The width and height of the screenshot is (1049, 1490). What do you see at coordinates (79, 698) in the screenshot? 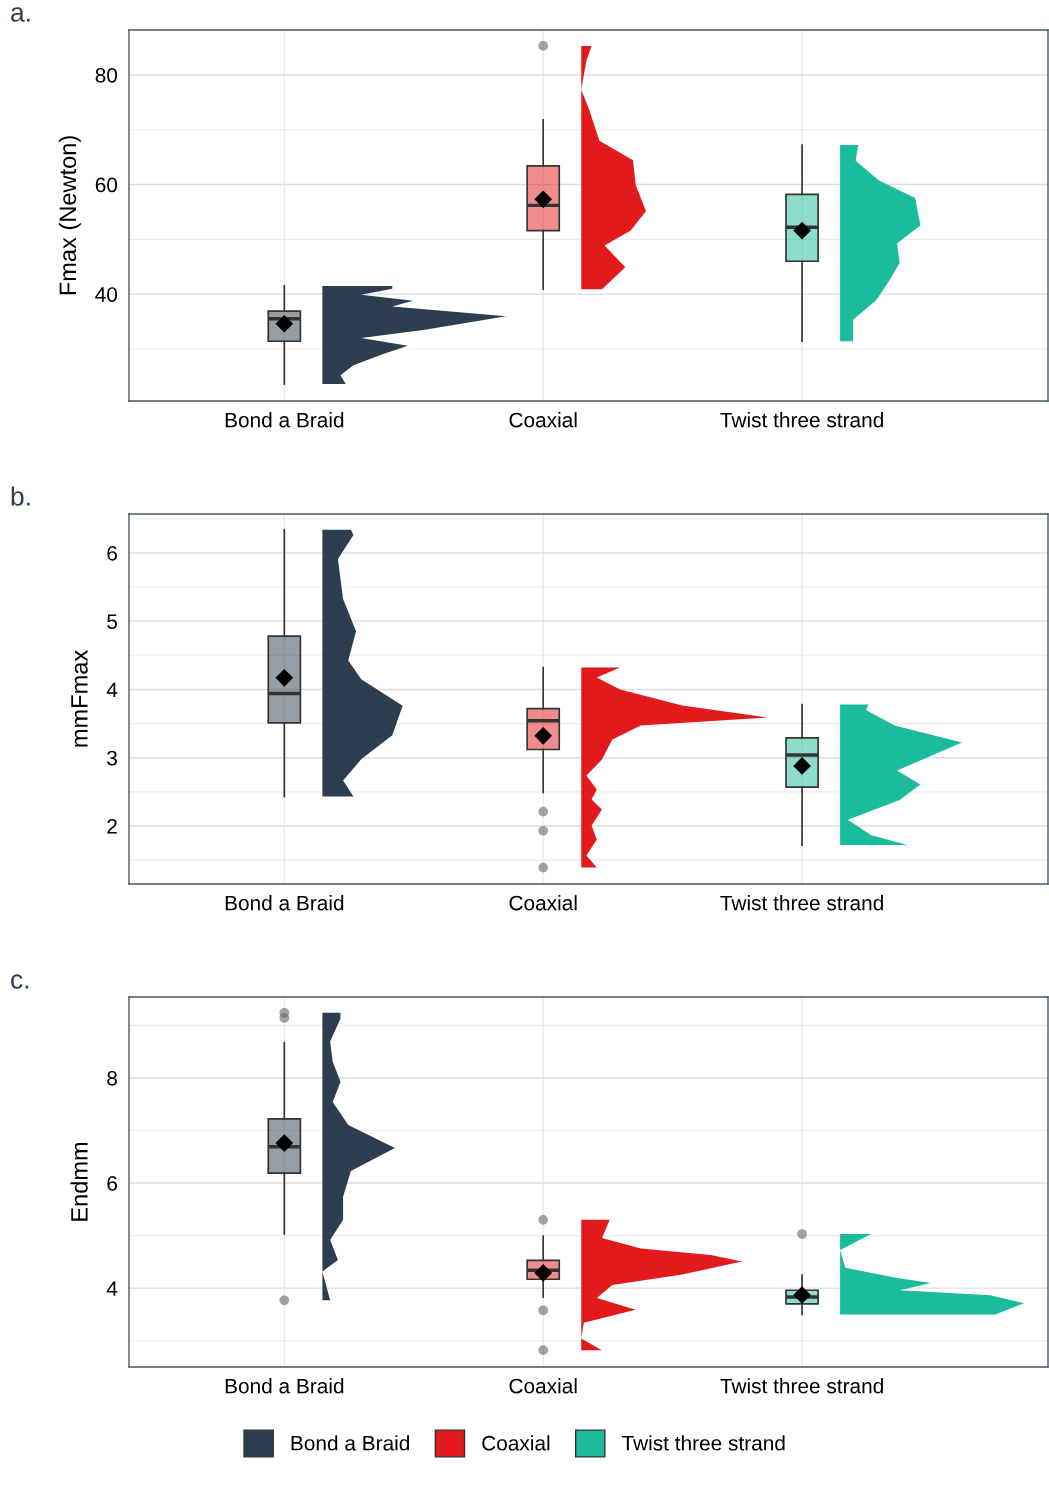
I see `y-axis-title: mmFmax` at bounding box center [79, 698].